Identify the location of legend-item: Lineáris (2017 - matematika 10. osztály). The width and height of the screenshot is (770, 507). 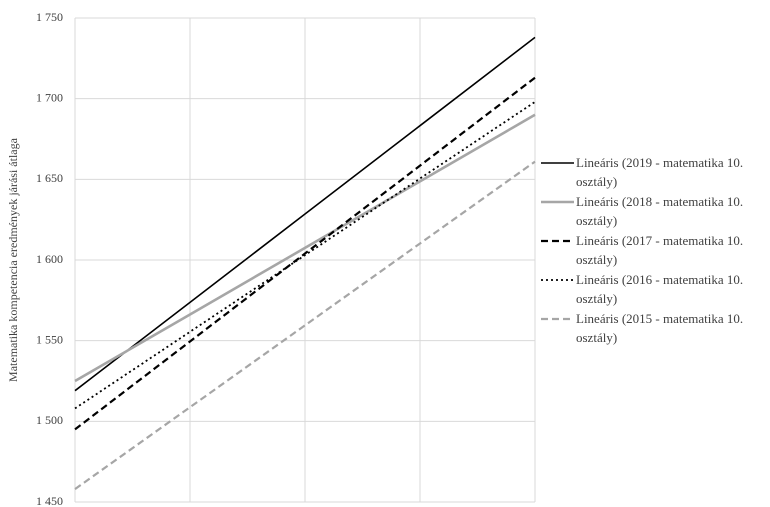
(655, 250).